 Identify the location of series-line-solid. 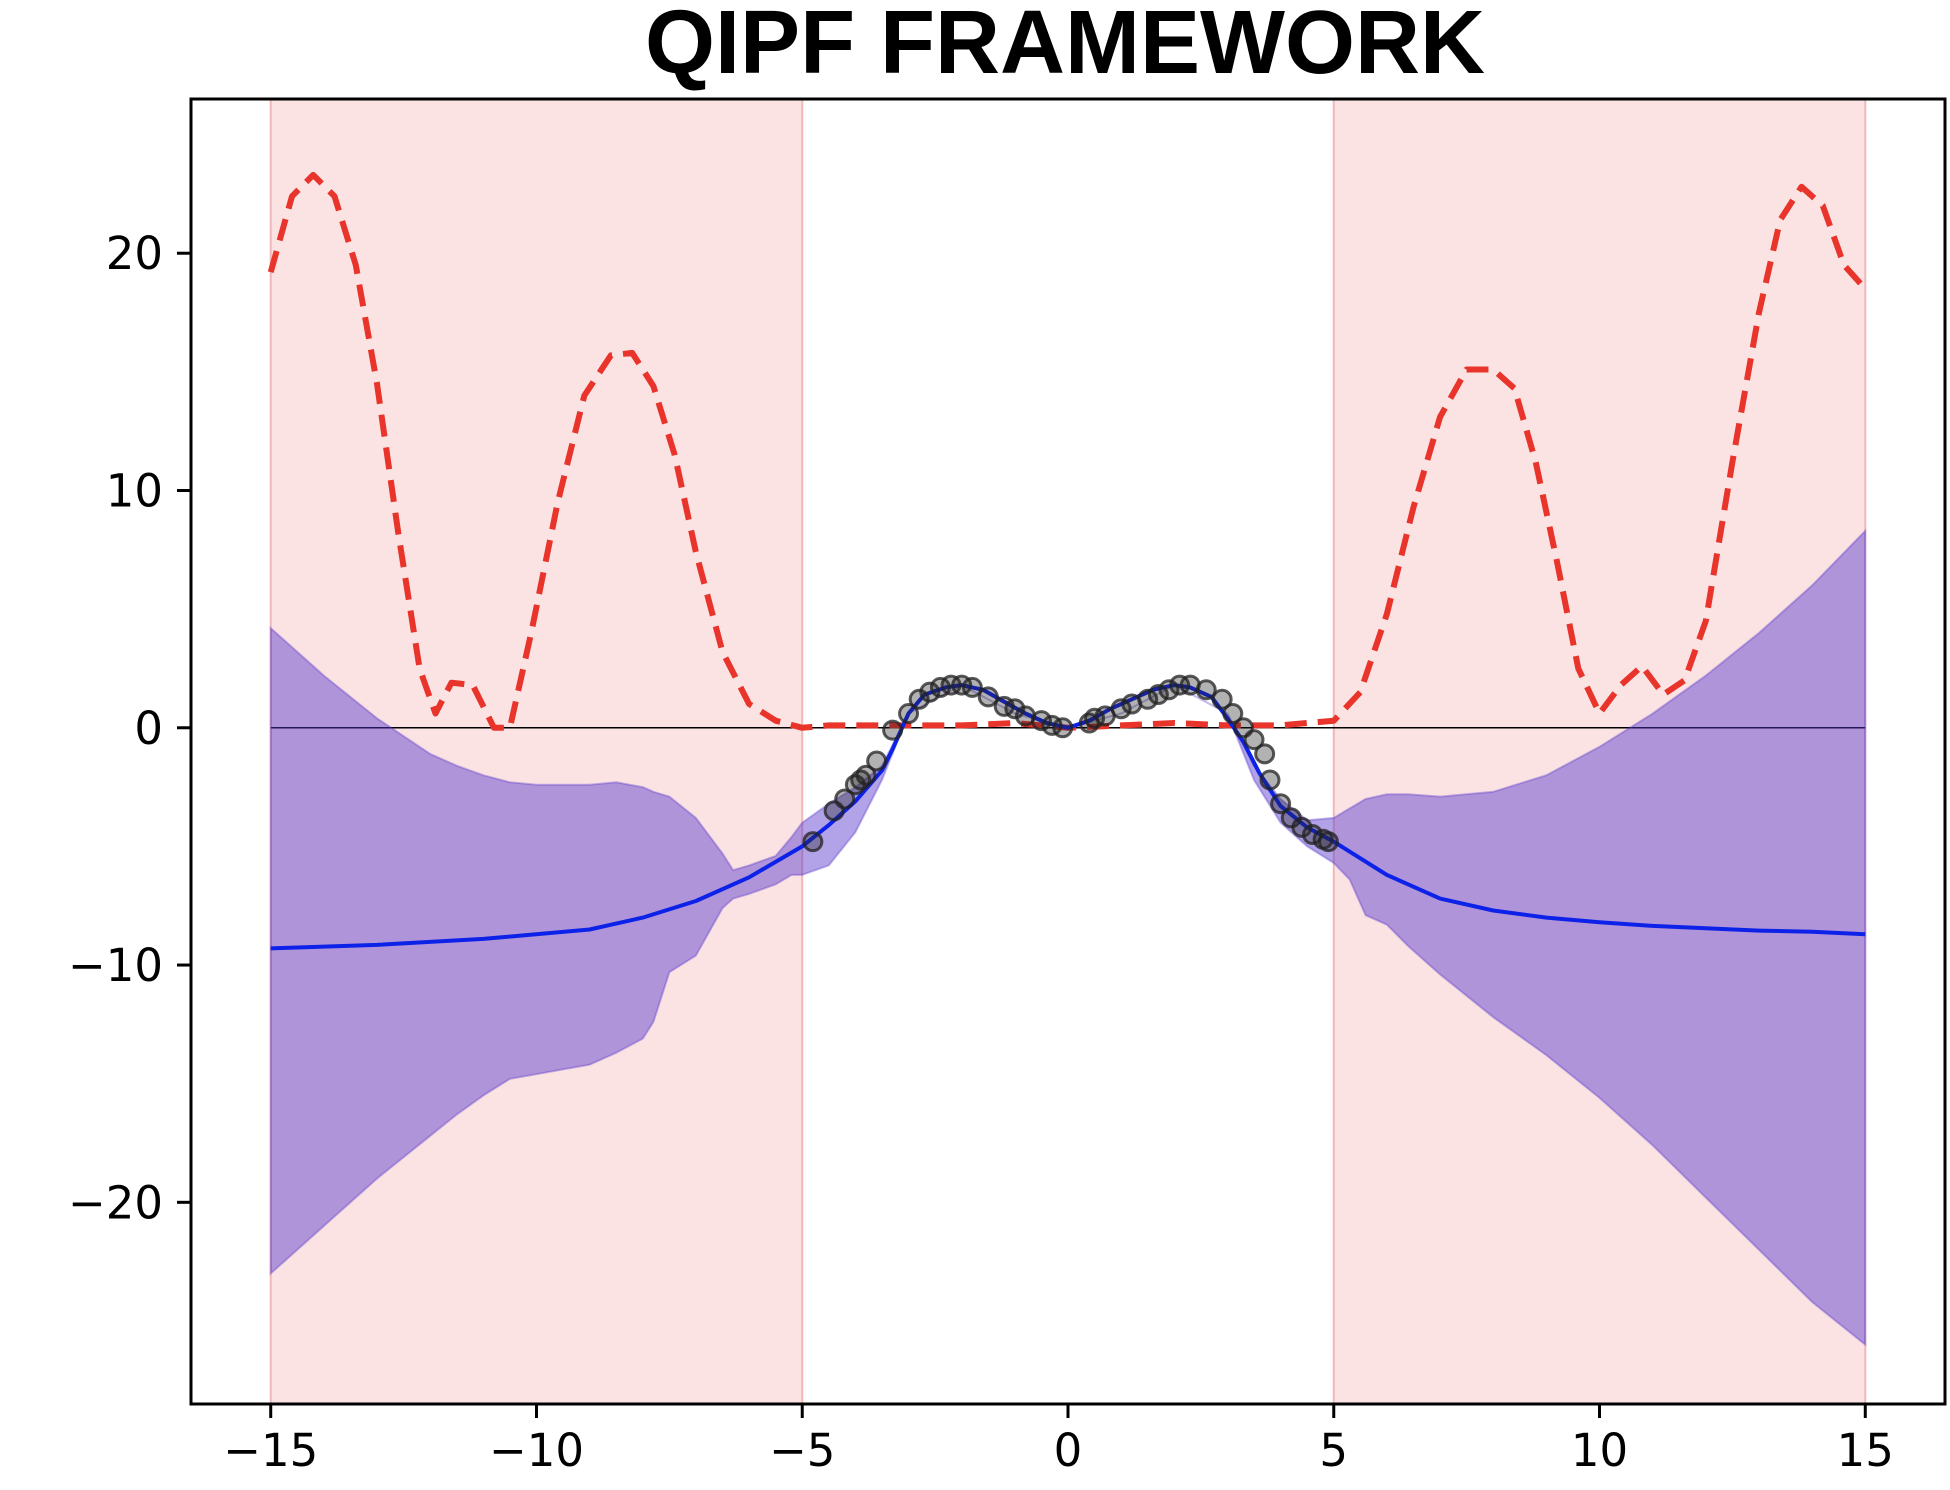
(1068, 817).